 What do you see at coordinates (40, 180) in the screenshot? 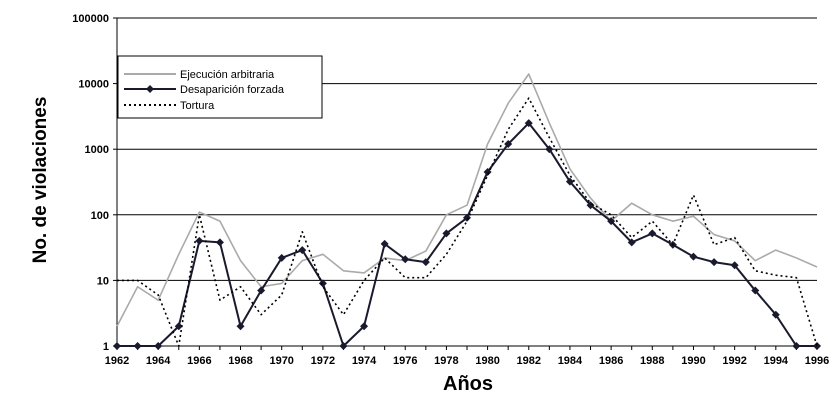
I see `y-axis-title: No. de violaciones` at bounding box center [40, 180].